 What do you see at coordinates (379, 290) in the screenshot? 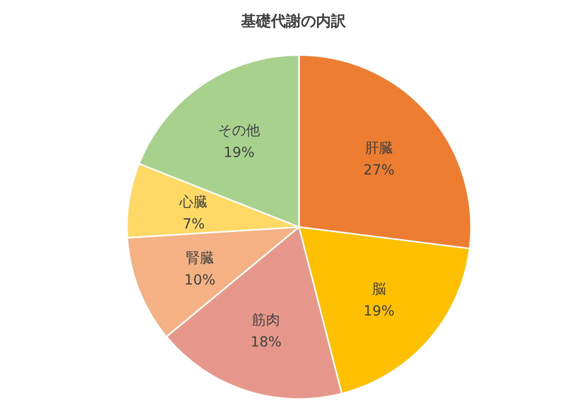
I see `slice-label: 脳` at bounding box center [379, 290].